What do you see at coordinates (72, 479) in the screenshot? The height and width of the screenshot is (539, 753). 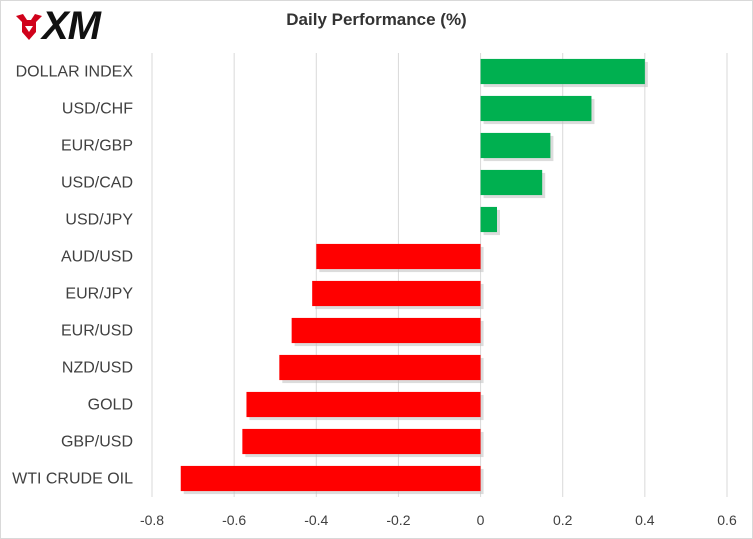 I see `category-label: WTI CRUDE OIL` at bounding box center [72, 479].